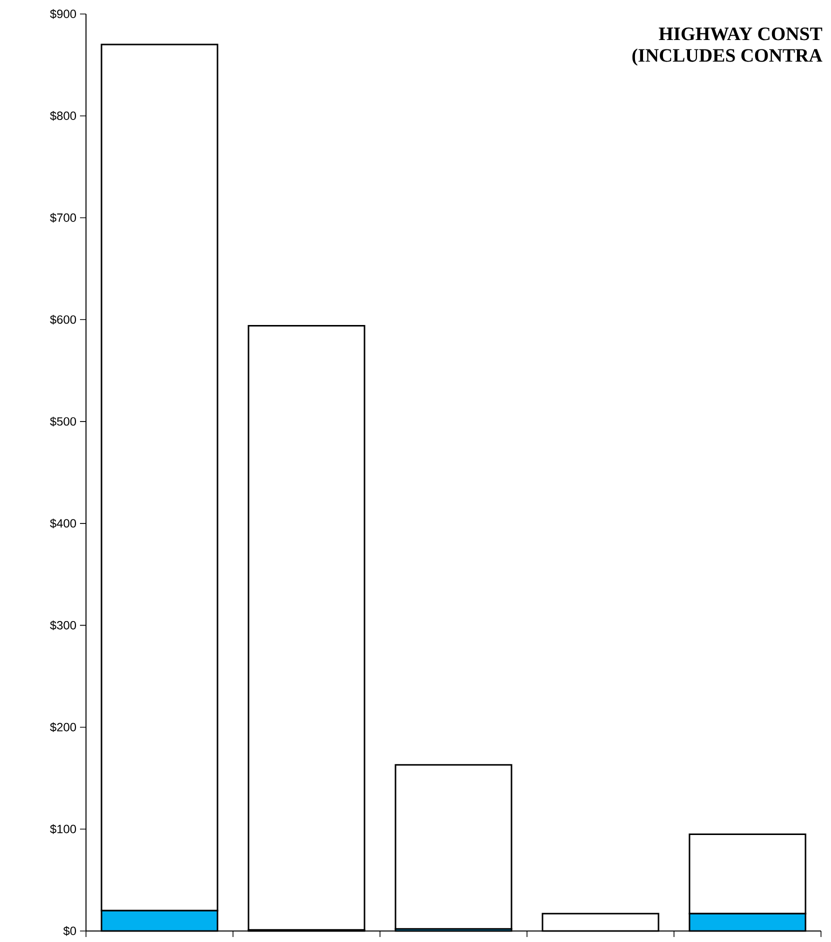  I want to click on y-tick-label: $500, so click(63, 421).